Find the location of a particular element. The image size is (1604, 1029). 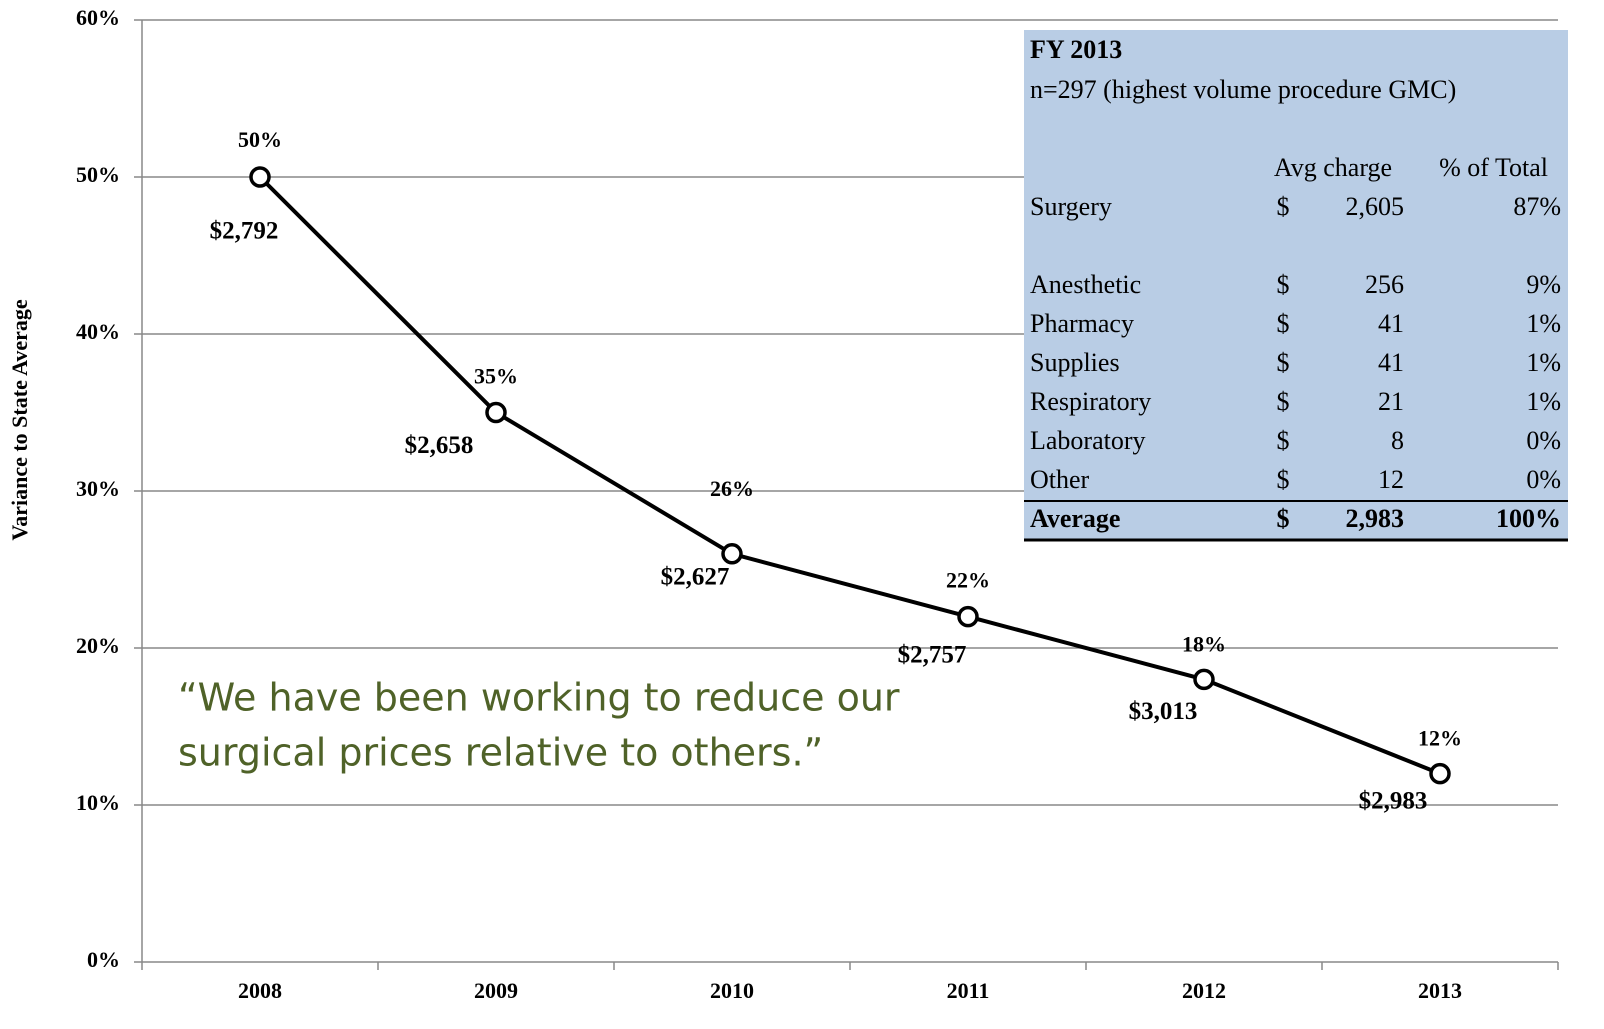

y-tick-label: 30% is located at coordinates (98, 488).